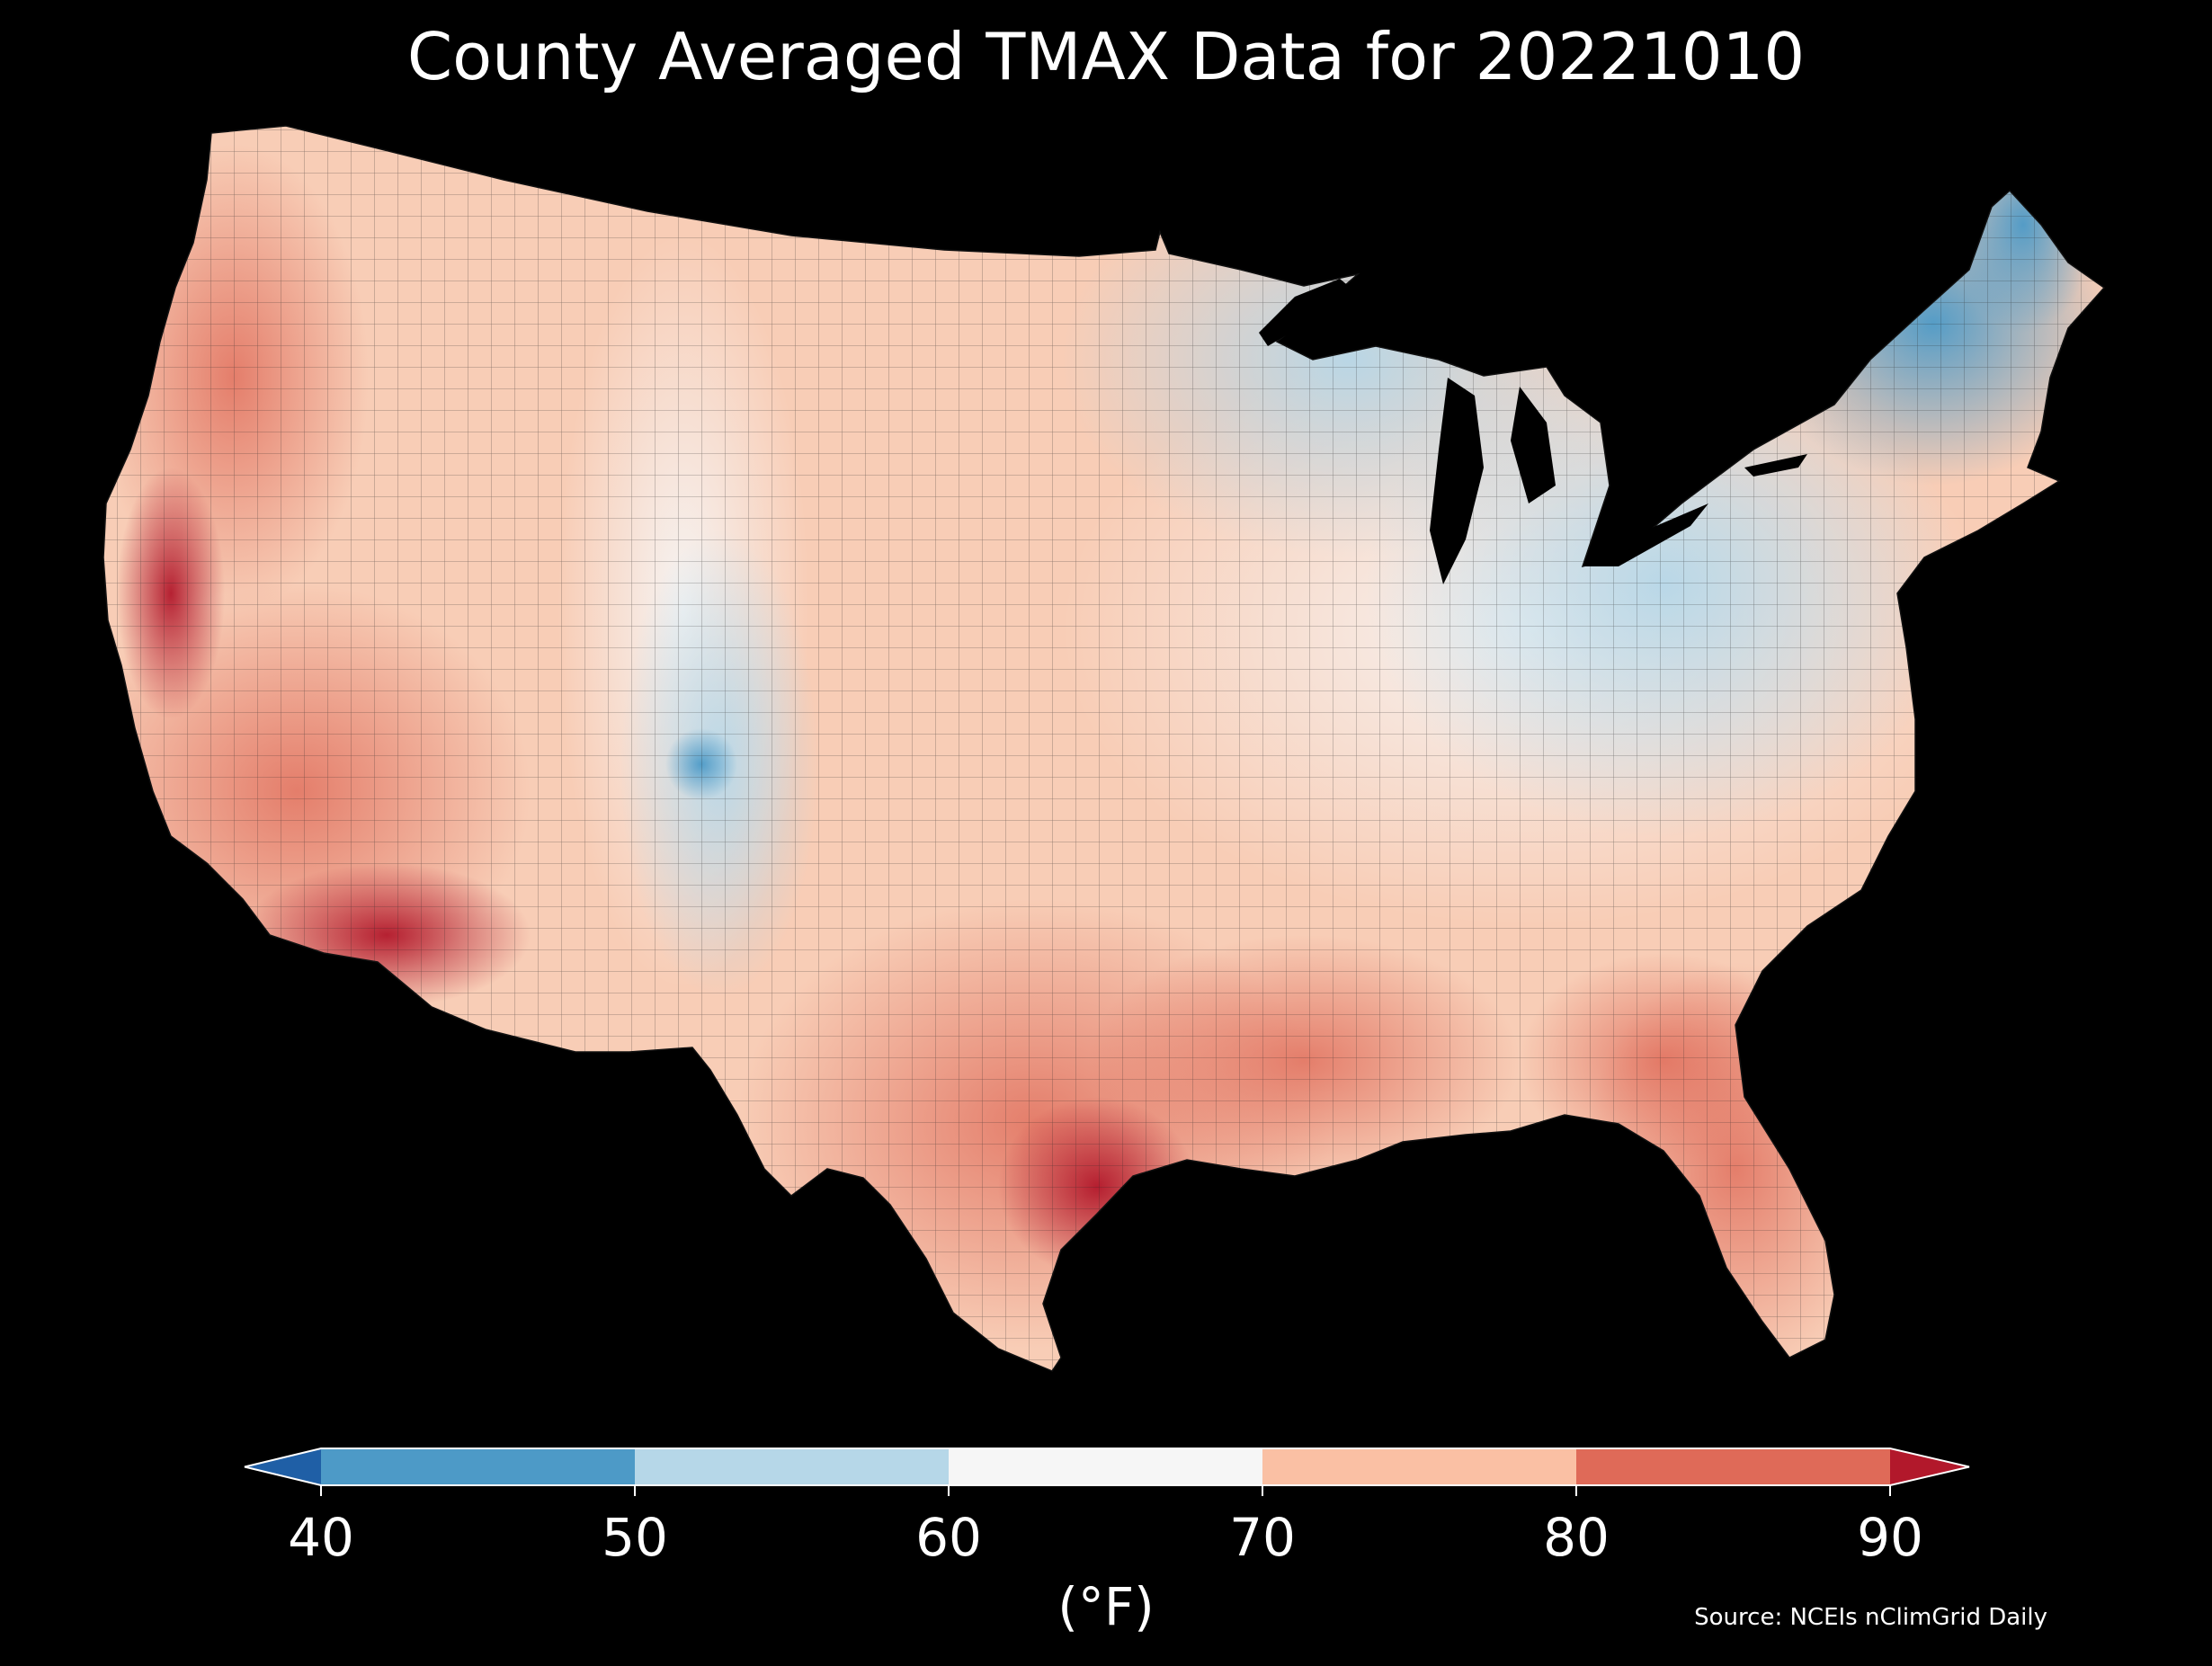 The image size is (2212, 1666). What do you see at coordinates (1890, 1537) in the screenshot?
I see `colorbar-tick-label-5: 90` at bounding box center [1890, 1537].